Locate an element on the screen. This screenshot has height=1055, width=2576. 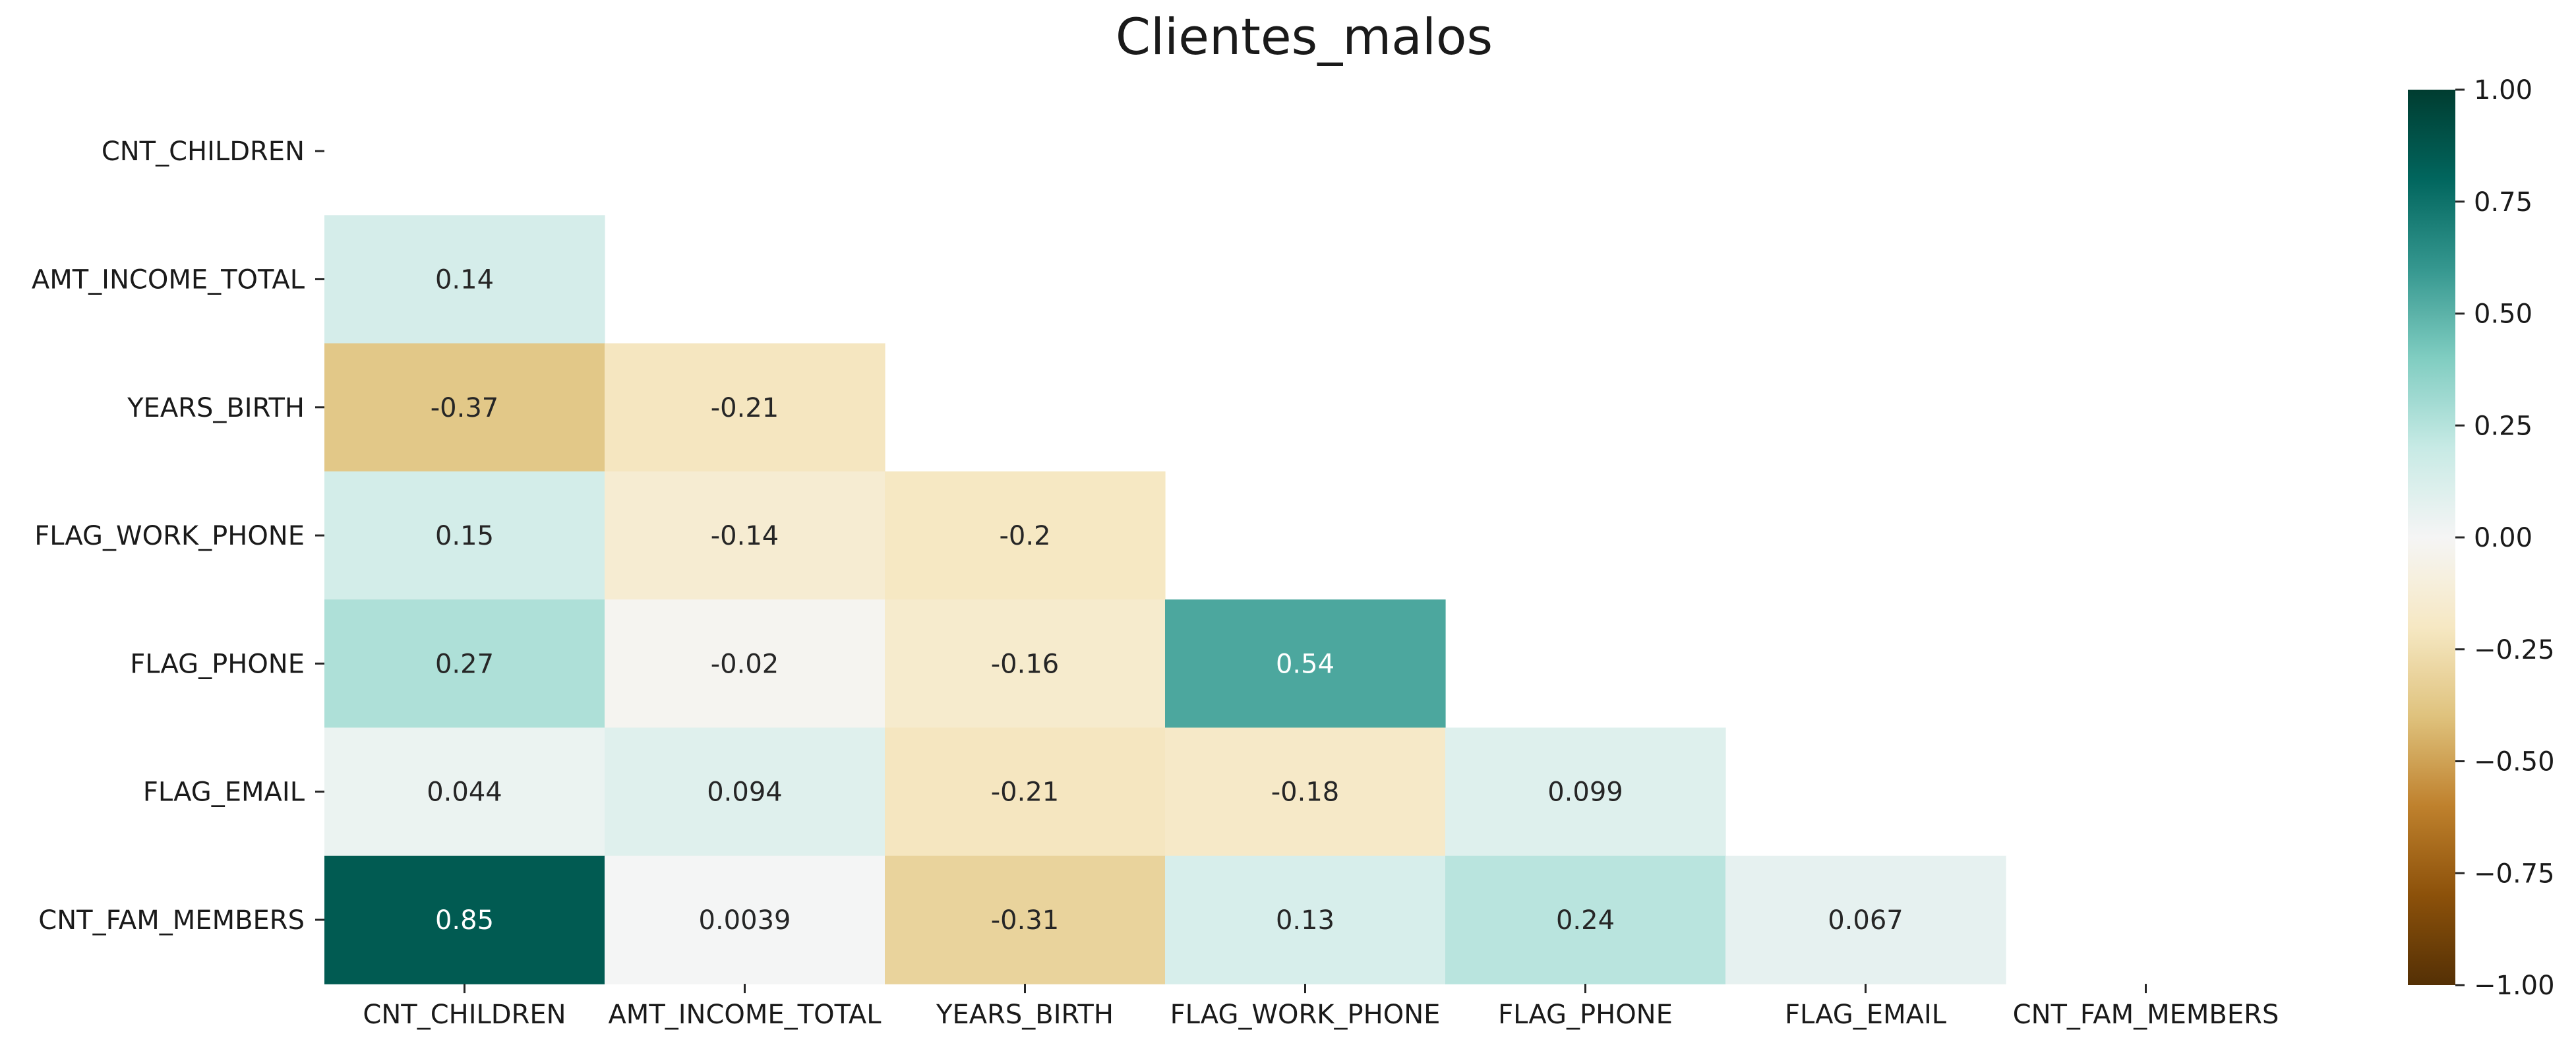
x-tick-label: CNT_CHILDREN is located at coordinates (464, 1015).